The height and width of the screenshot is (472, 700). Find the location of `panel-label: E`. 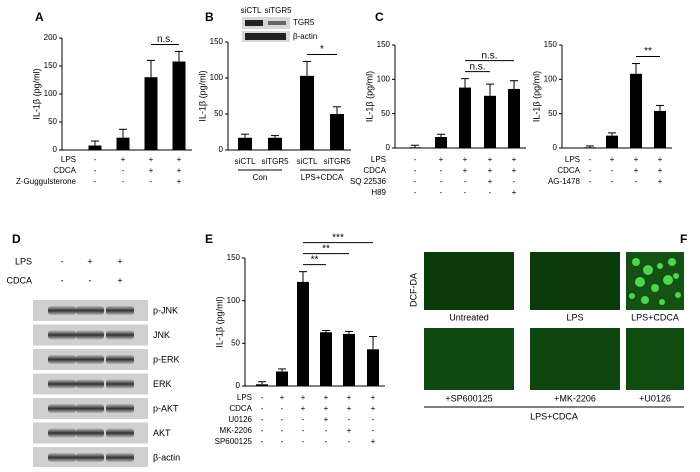

panel-label: E is located at coordinates (209, 239).